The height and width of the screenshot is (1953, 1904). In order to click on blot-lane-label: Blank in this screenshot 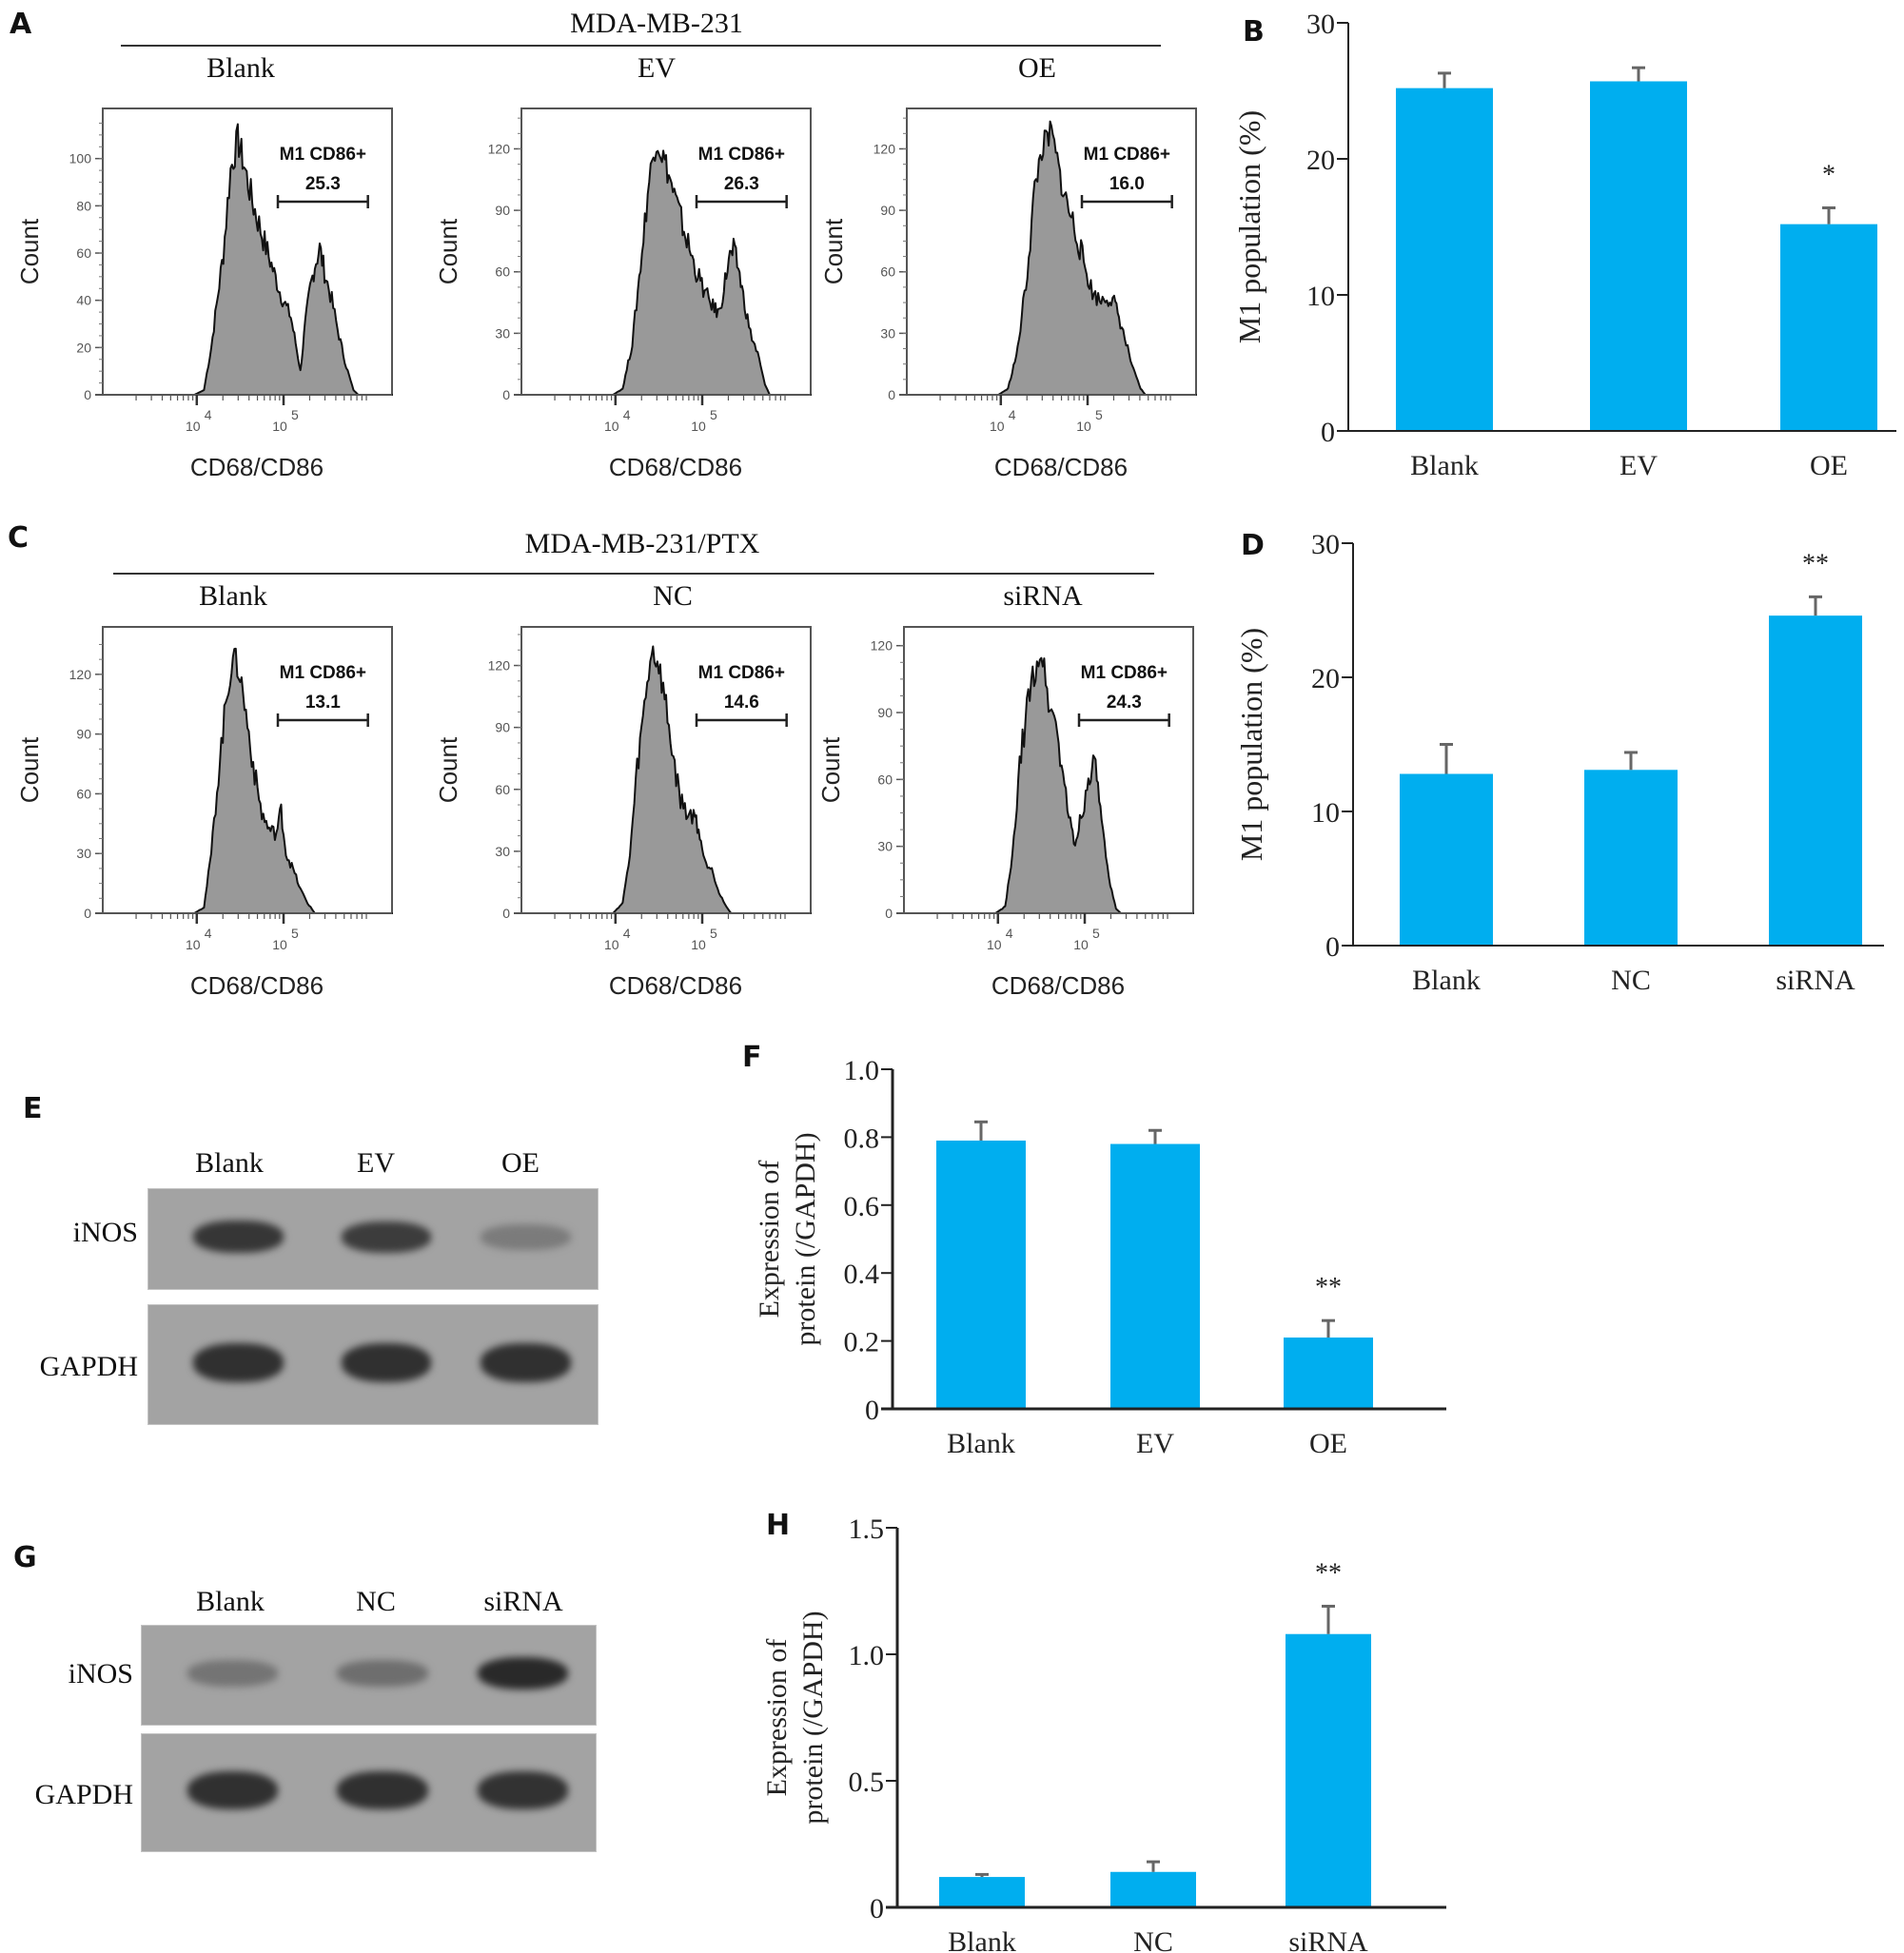, I will do `click(229, 1163)`.